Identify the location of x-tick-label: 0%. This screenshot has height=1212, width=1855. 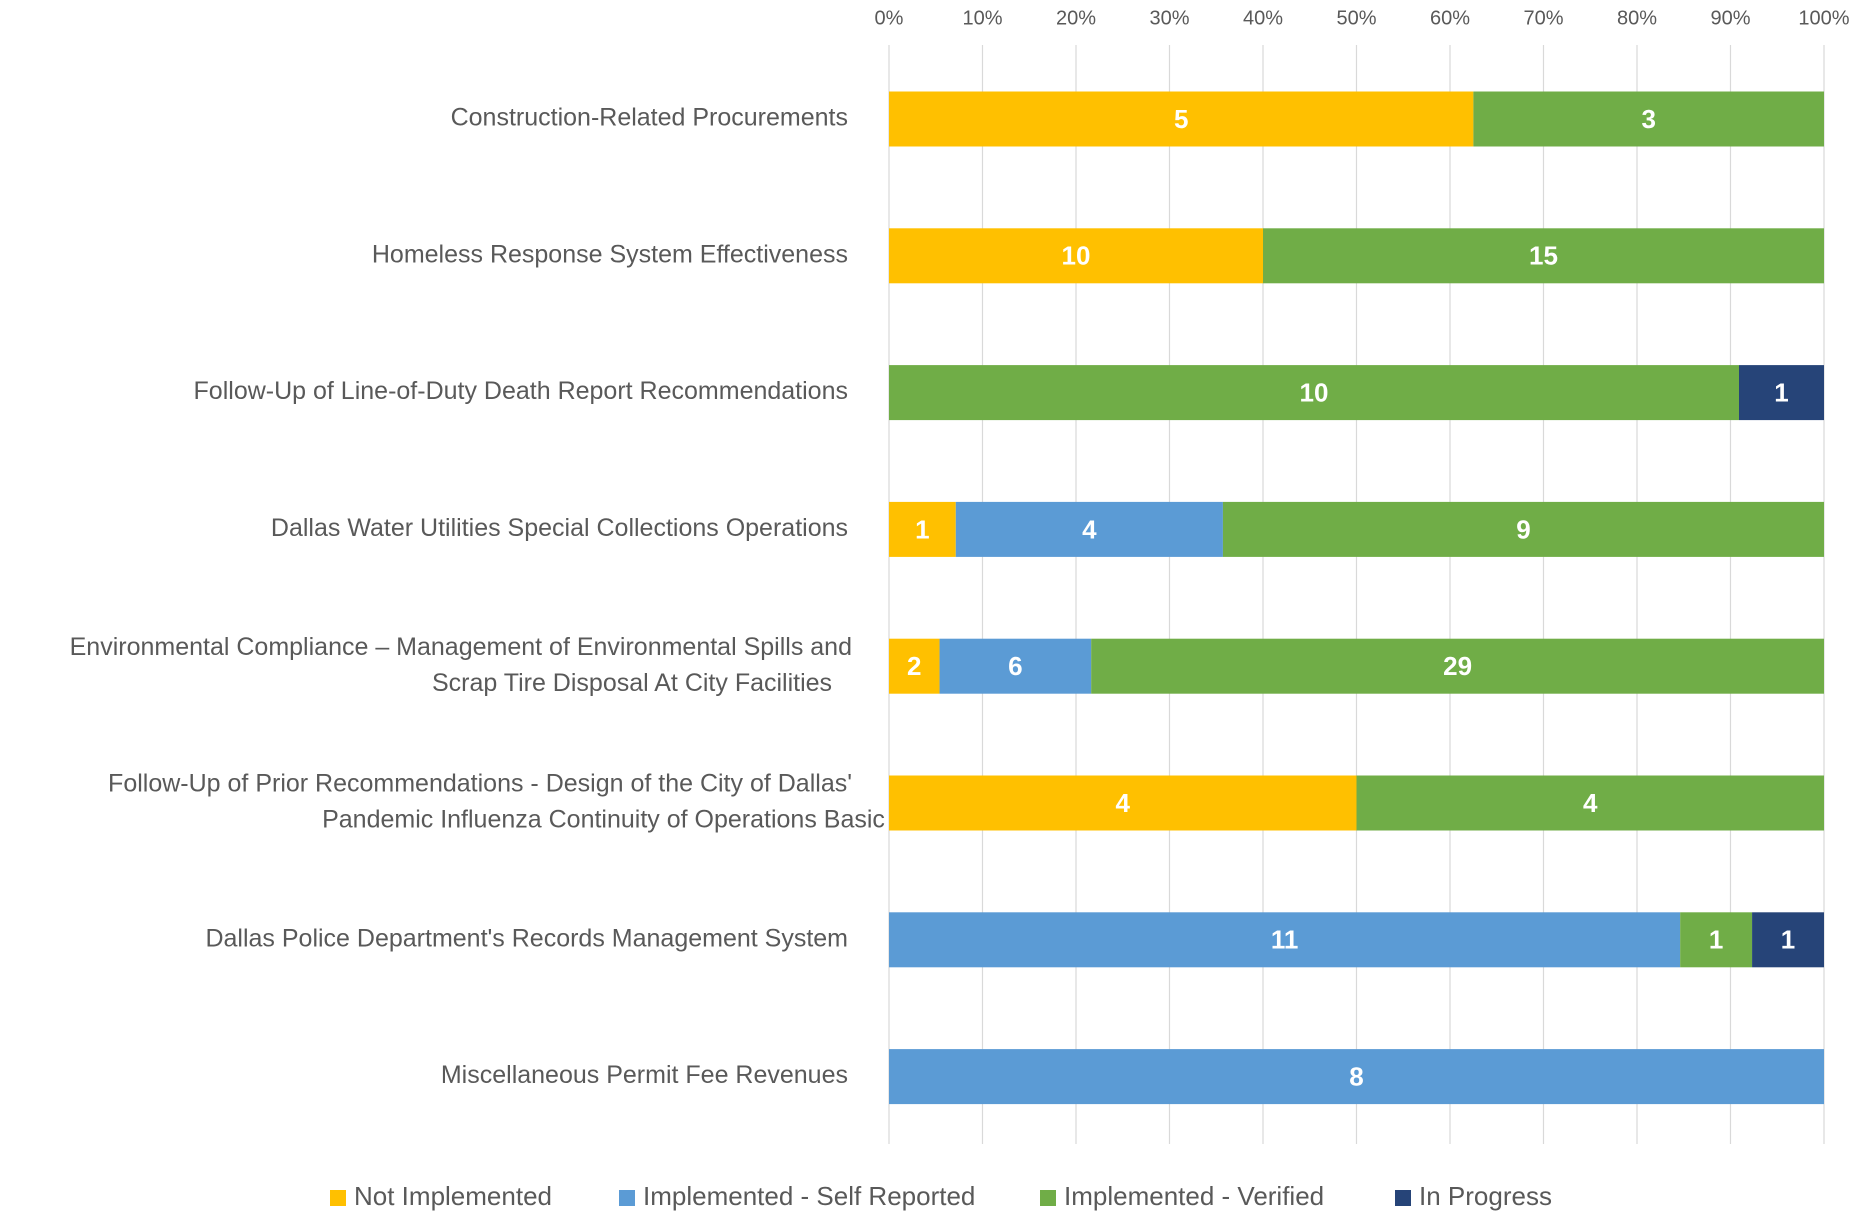
(889, 18).